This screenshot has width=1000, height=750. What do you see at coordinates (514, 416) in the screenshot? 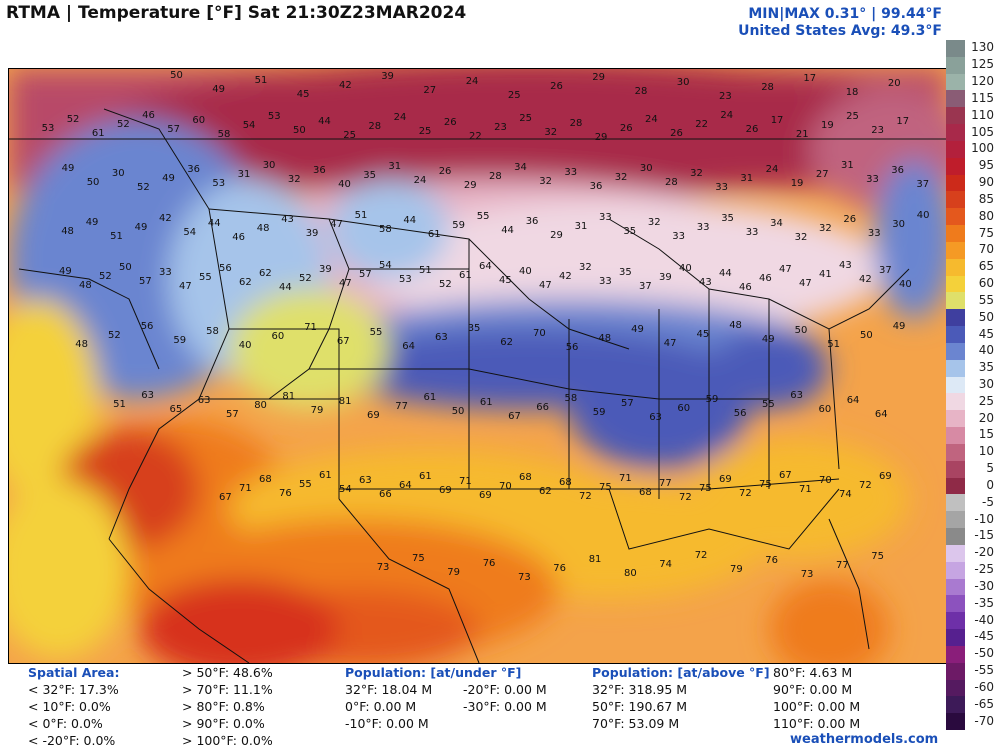
I see `station-temperature: 67` at bounding box center [514, 416].